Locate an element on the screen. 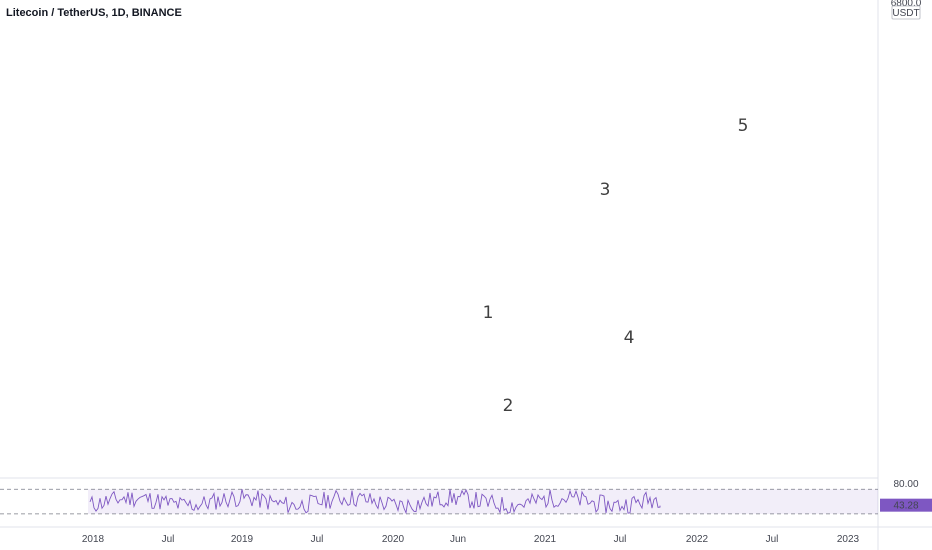 The height and width of the screenshot is (550, 932). wave-label-3: 3 is located at coordinates (605, 190).